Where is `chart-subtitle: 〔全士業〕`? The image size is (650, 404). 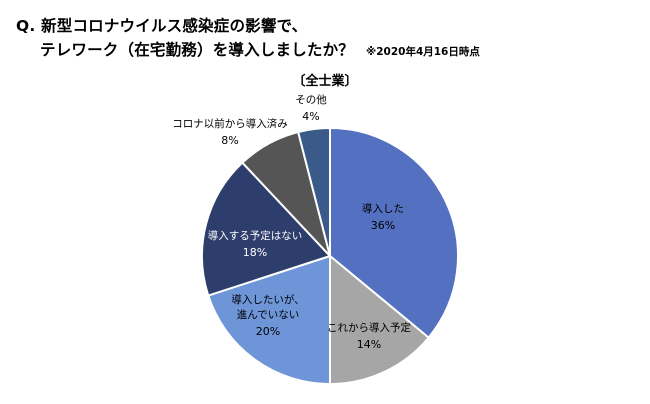 chart-subtitle: 〔全士業〕 is located at coordinates (325, 81).